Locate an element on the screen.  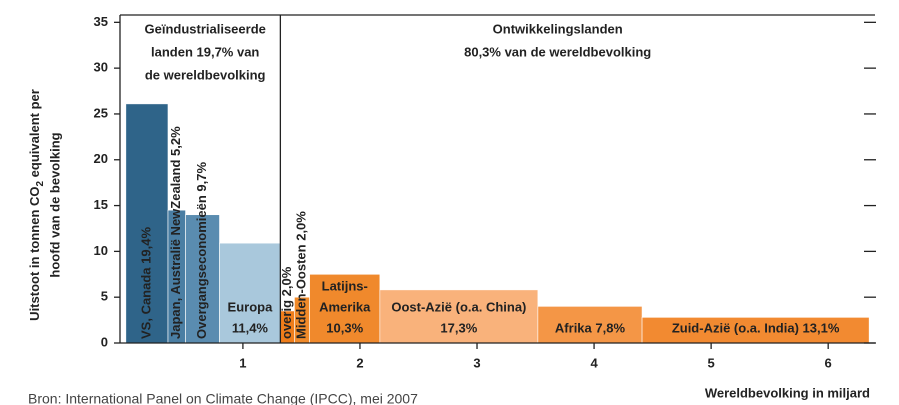
y-axis-label: Uitstoot in tonnen CO2 equivalent per is located at coordinates (36, 205).